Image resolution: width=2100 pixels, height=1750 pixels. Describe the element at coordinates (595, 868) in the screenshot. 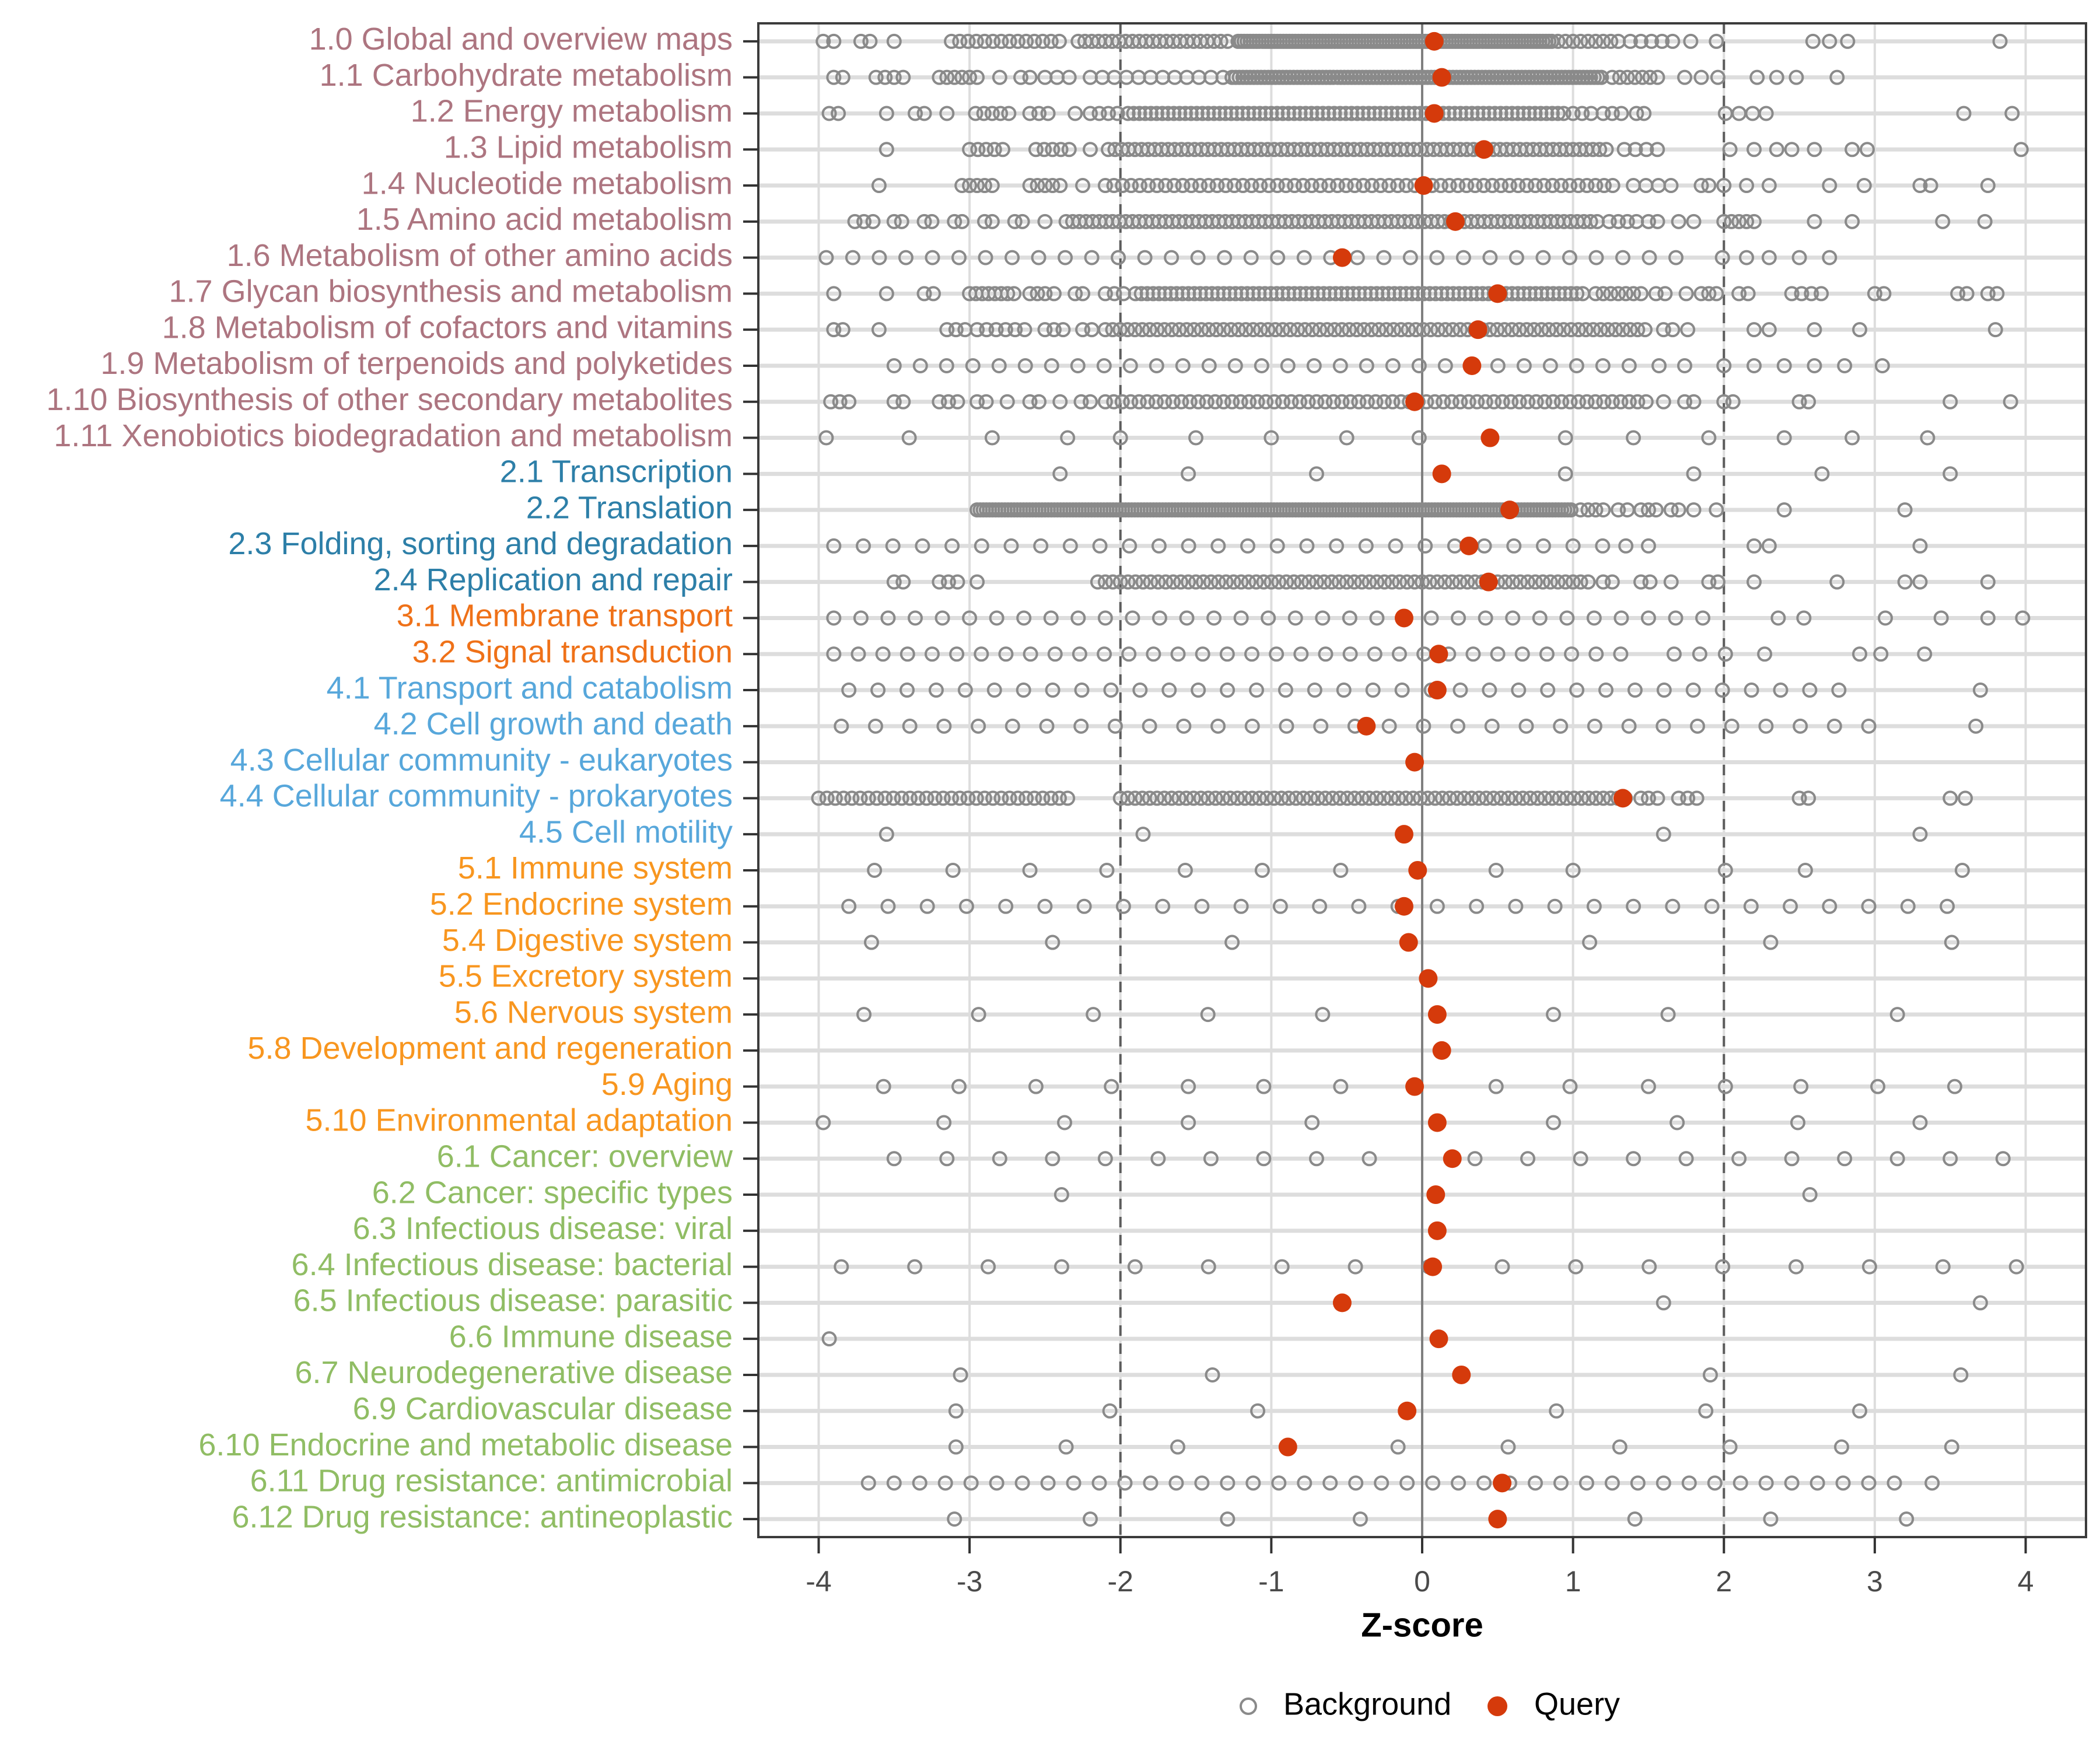

I see `y-axis-label: 5.1 Immune system` at that location.